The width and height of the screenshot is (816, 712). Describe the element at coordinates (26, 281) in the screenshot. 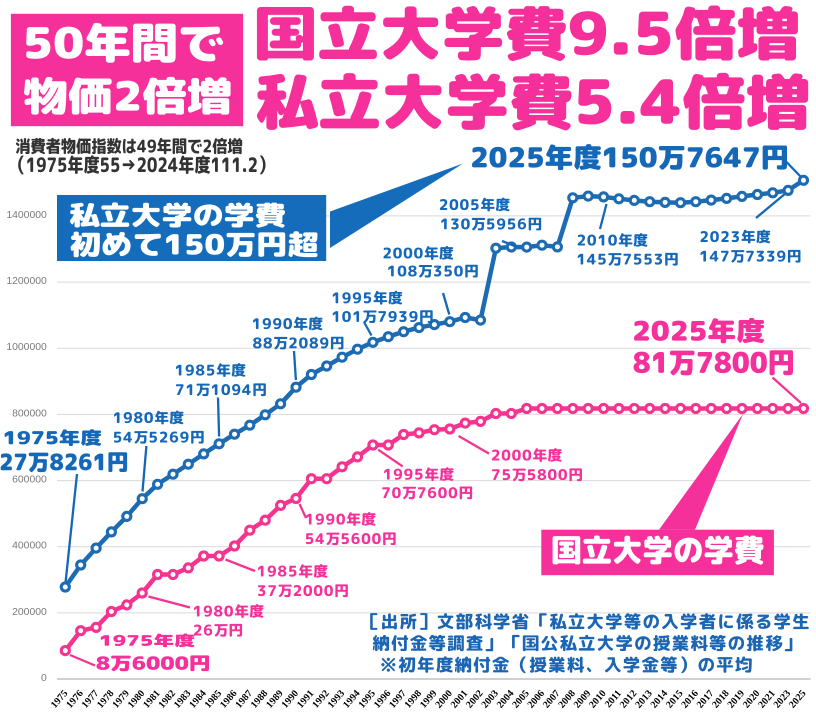

I see `svg-text: 1200000` at that location.